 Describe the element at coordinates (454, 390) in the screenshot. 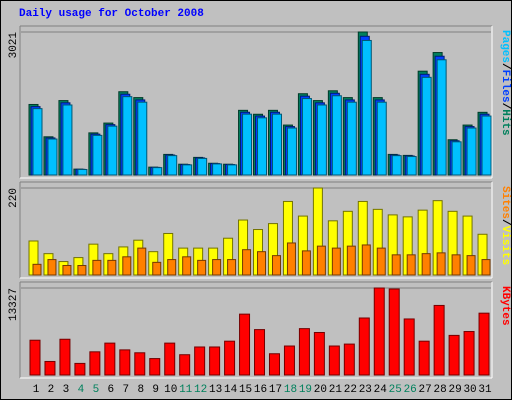

I see `x-tick-label: 29` at that location.